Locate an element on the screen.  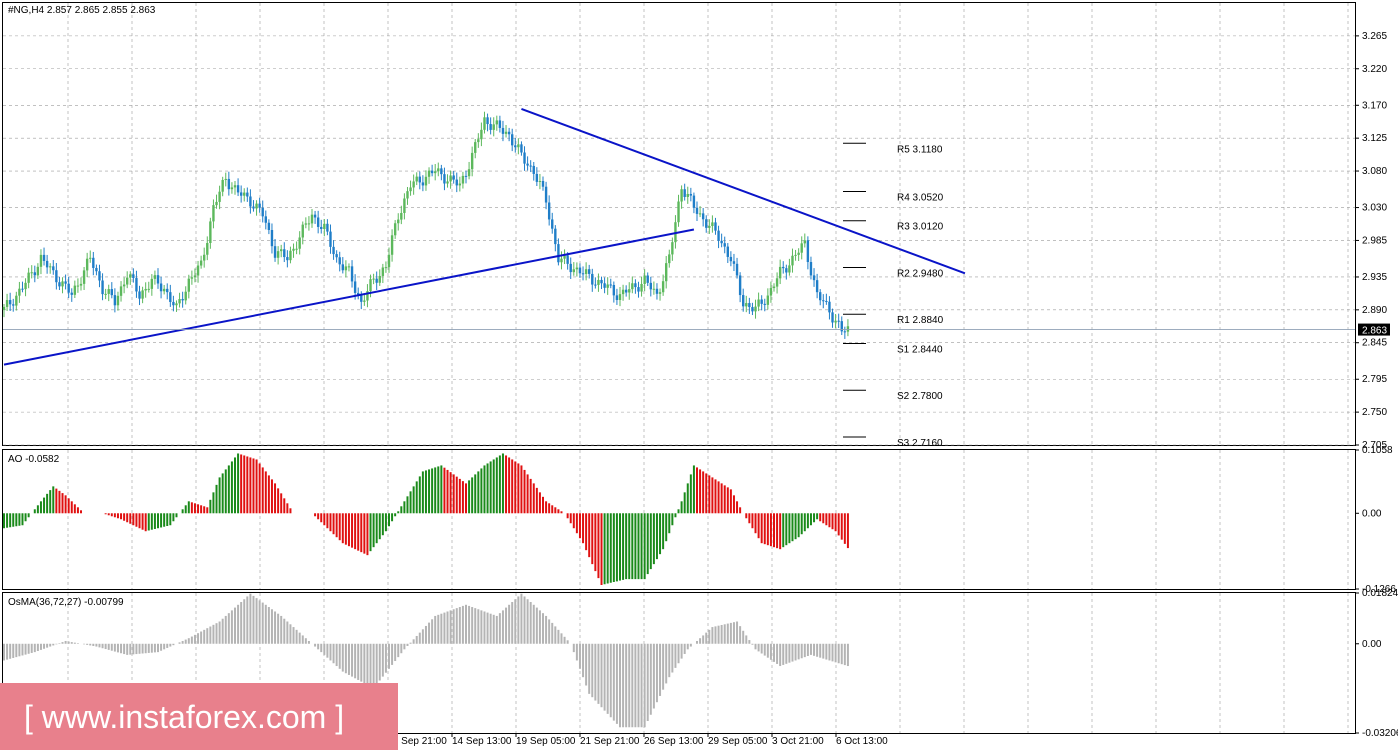
pivot-label-r1: R1 2.8840 is located at coordinates (920, 320).